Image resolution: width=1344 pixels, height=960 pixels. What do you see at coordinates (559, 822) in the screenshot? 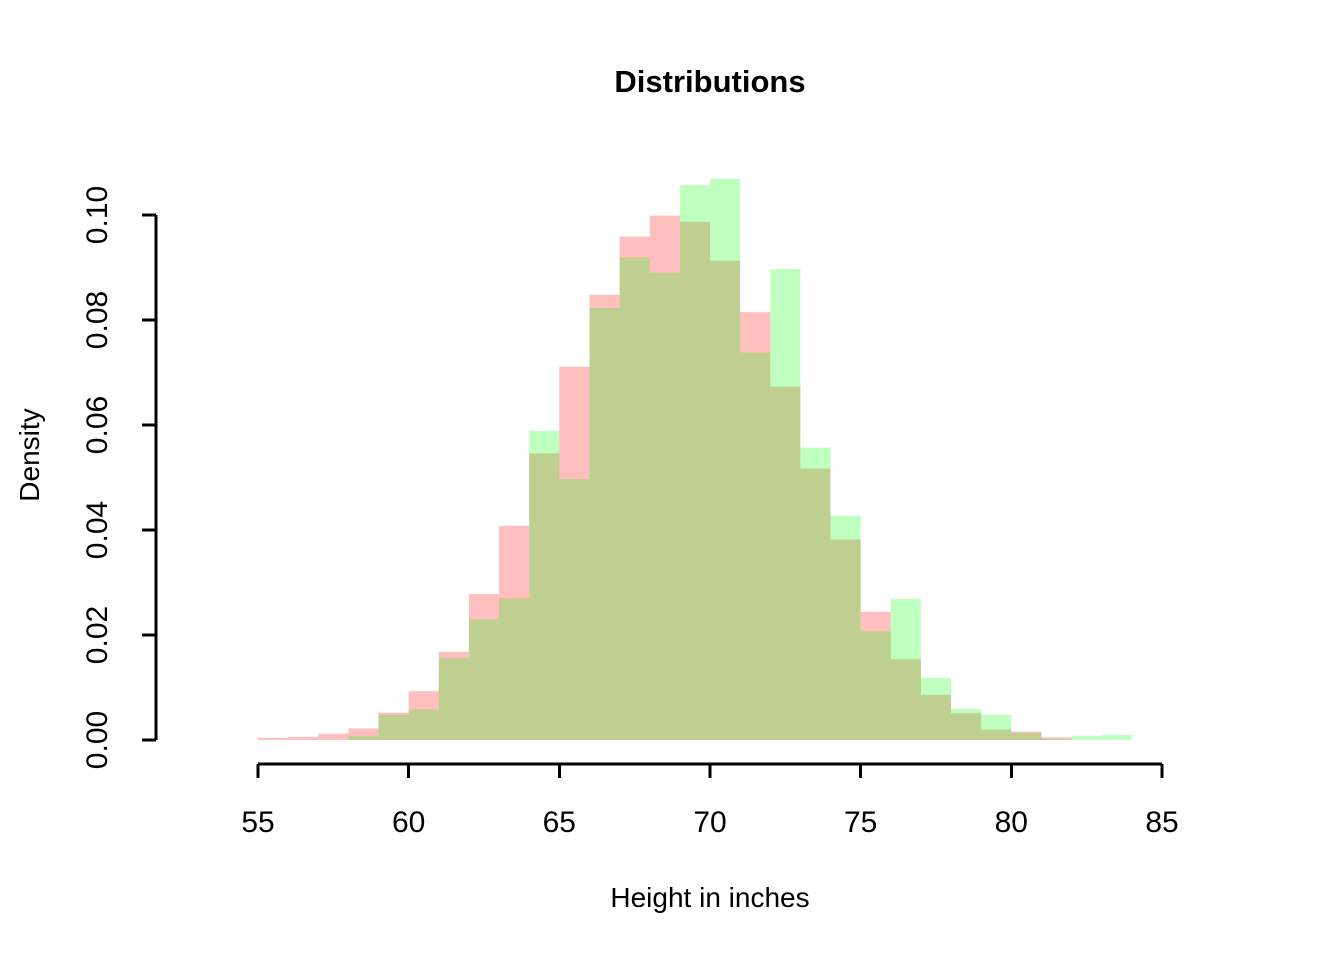
I see `x-tick-label: 65` at bounding box center [559, 822].